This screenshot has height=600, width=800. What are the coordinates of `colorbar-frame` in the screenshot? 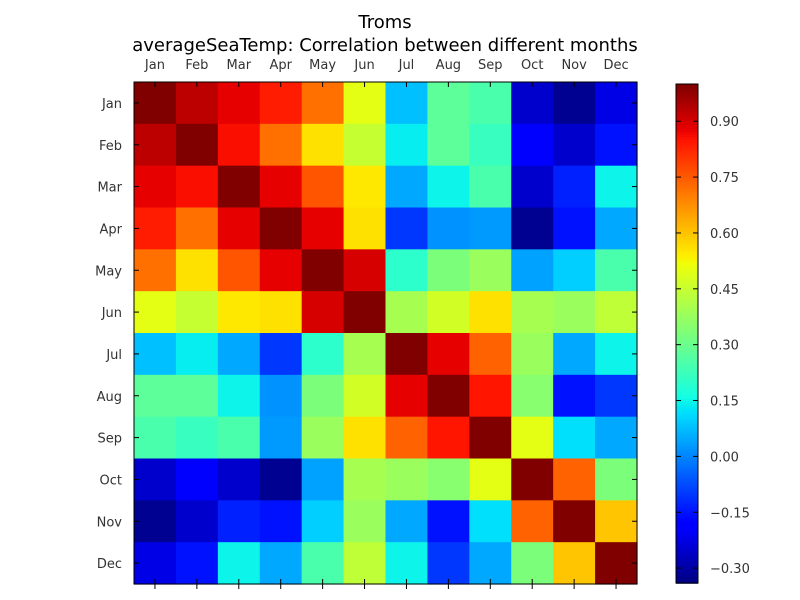 It's located at (687, 333).